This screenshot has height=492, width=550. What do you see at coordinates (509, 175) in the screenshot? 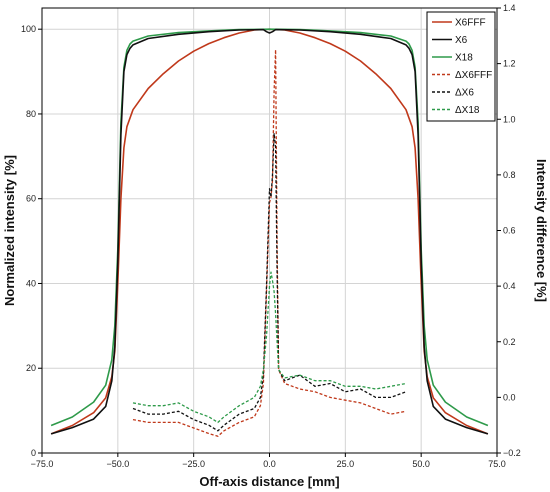
I see `y-right-tick-label: 0.8` at bounding box center [509, 175].